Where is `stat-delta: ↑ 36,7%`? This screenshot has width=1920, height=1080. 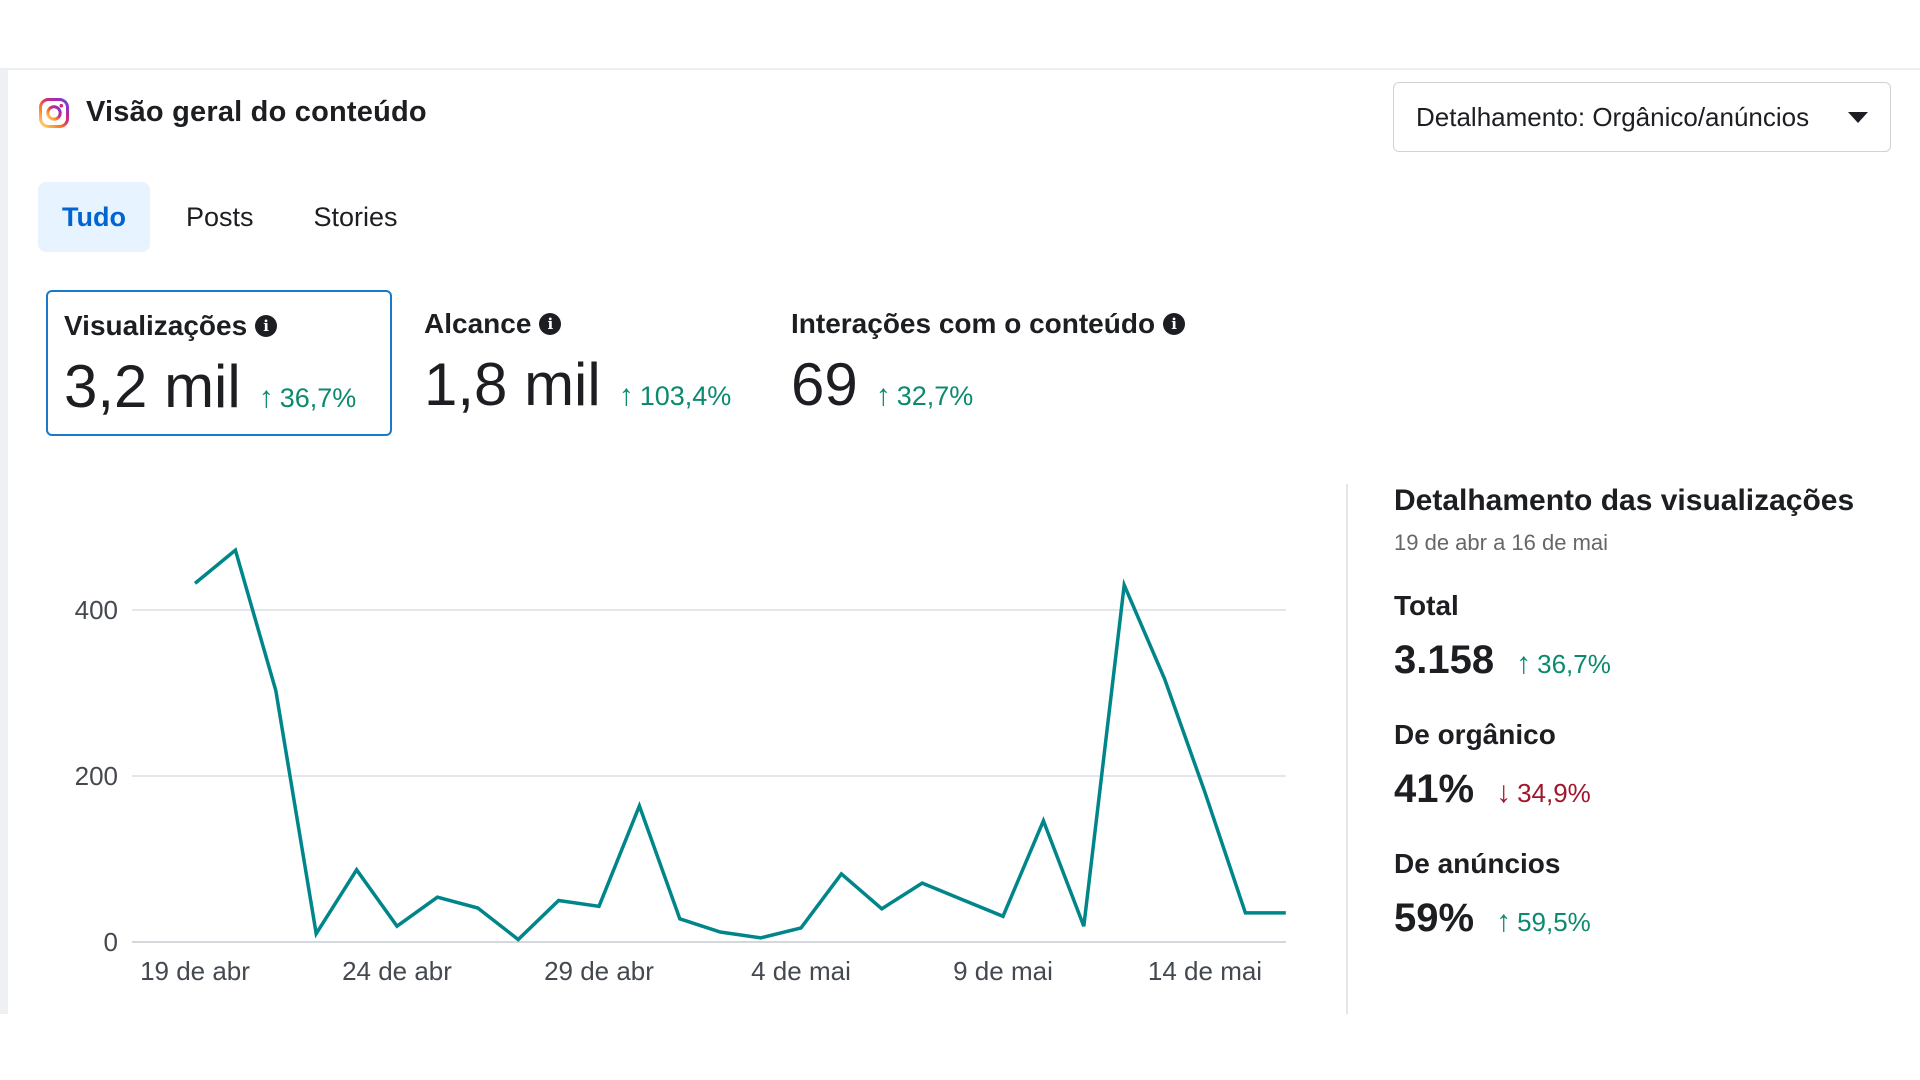
stat-delta: ↑ 36,7% is located at coordinates (1563, 664).